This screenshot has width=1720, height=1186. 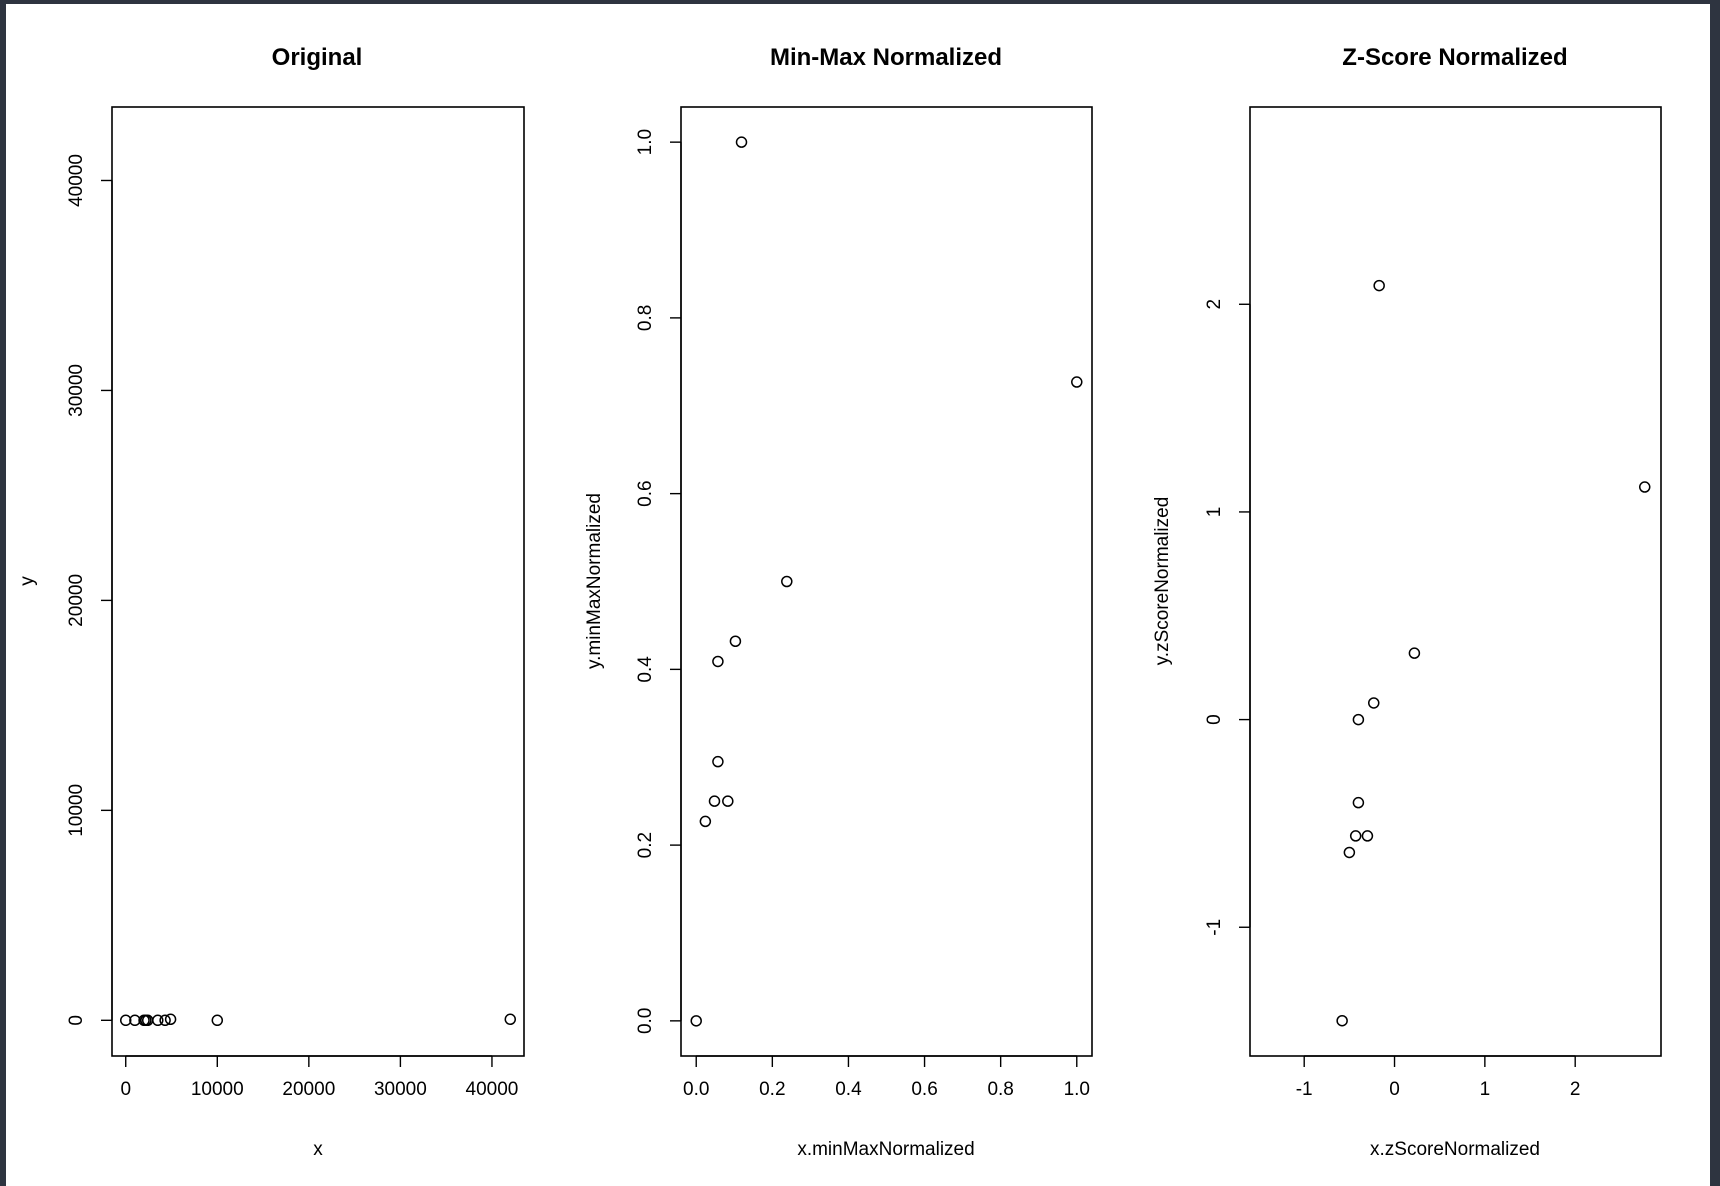 What do you see at coordinates (848, 1089) in the screenshot?
I see `x-tick-label: 0.4` at bounding box center [848, 1089].